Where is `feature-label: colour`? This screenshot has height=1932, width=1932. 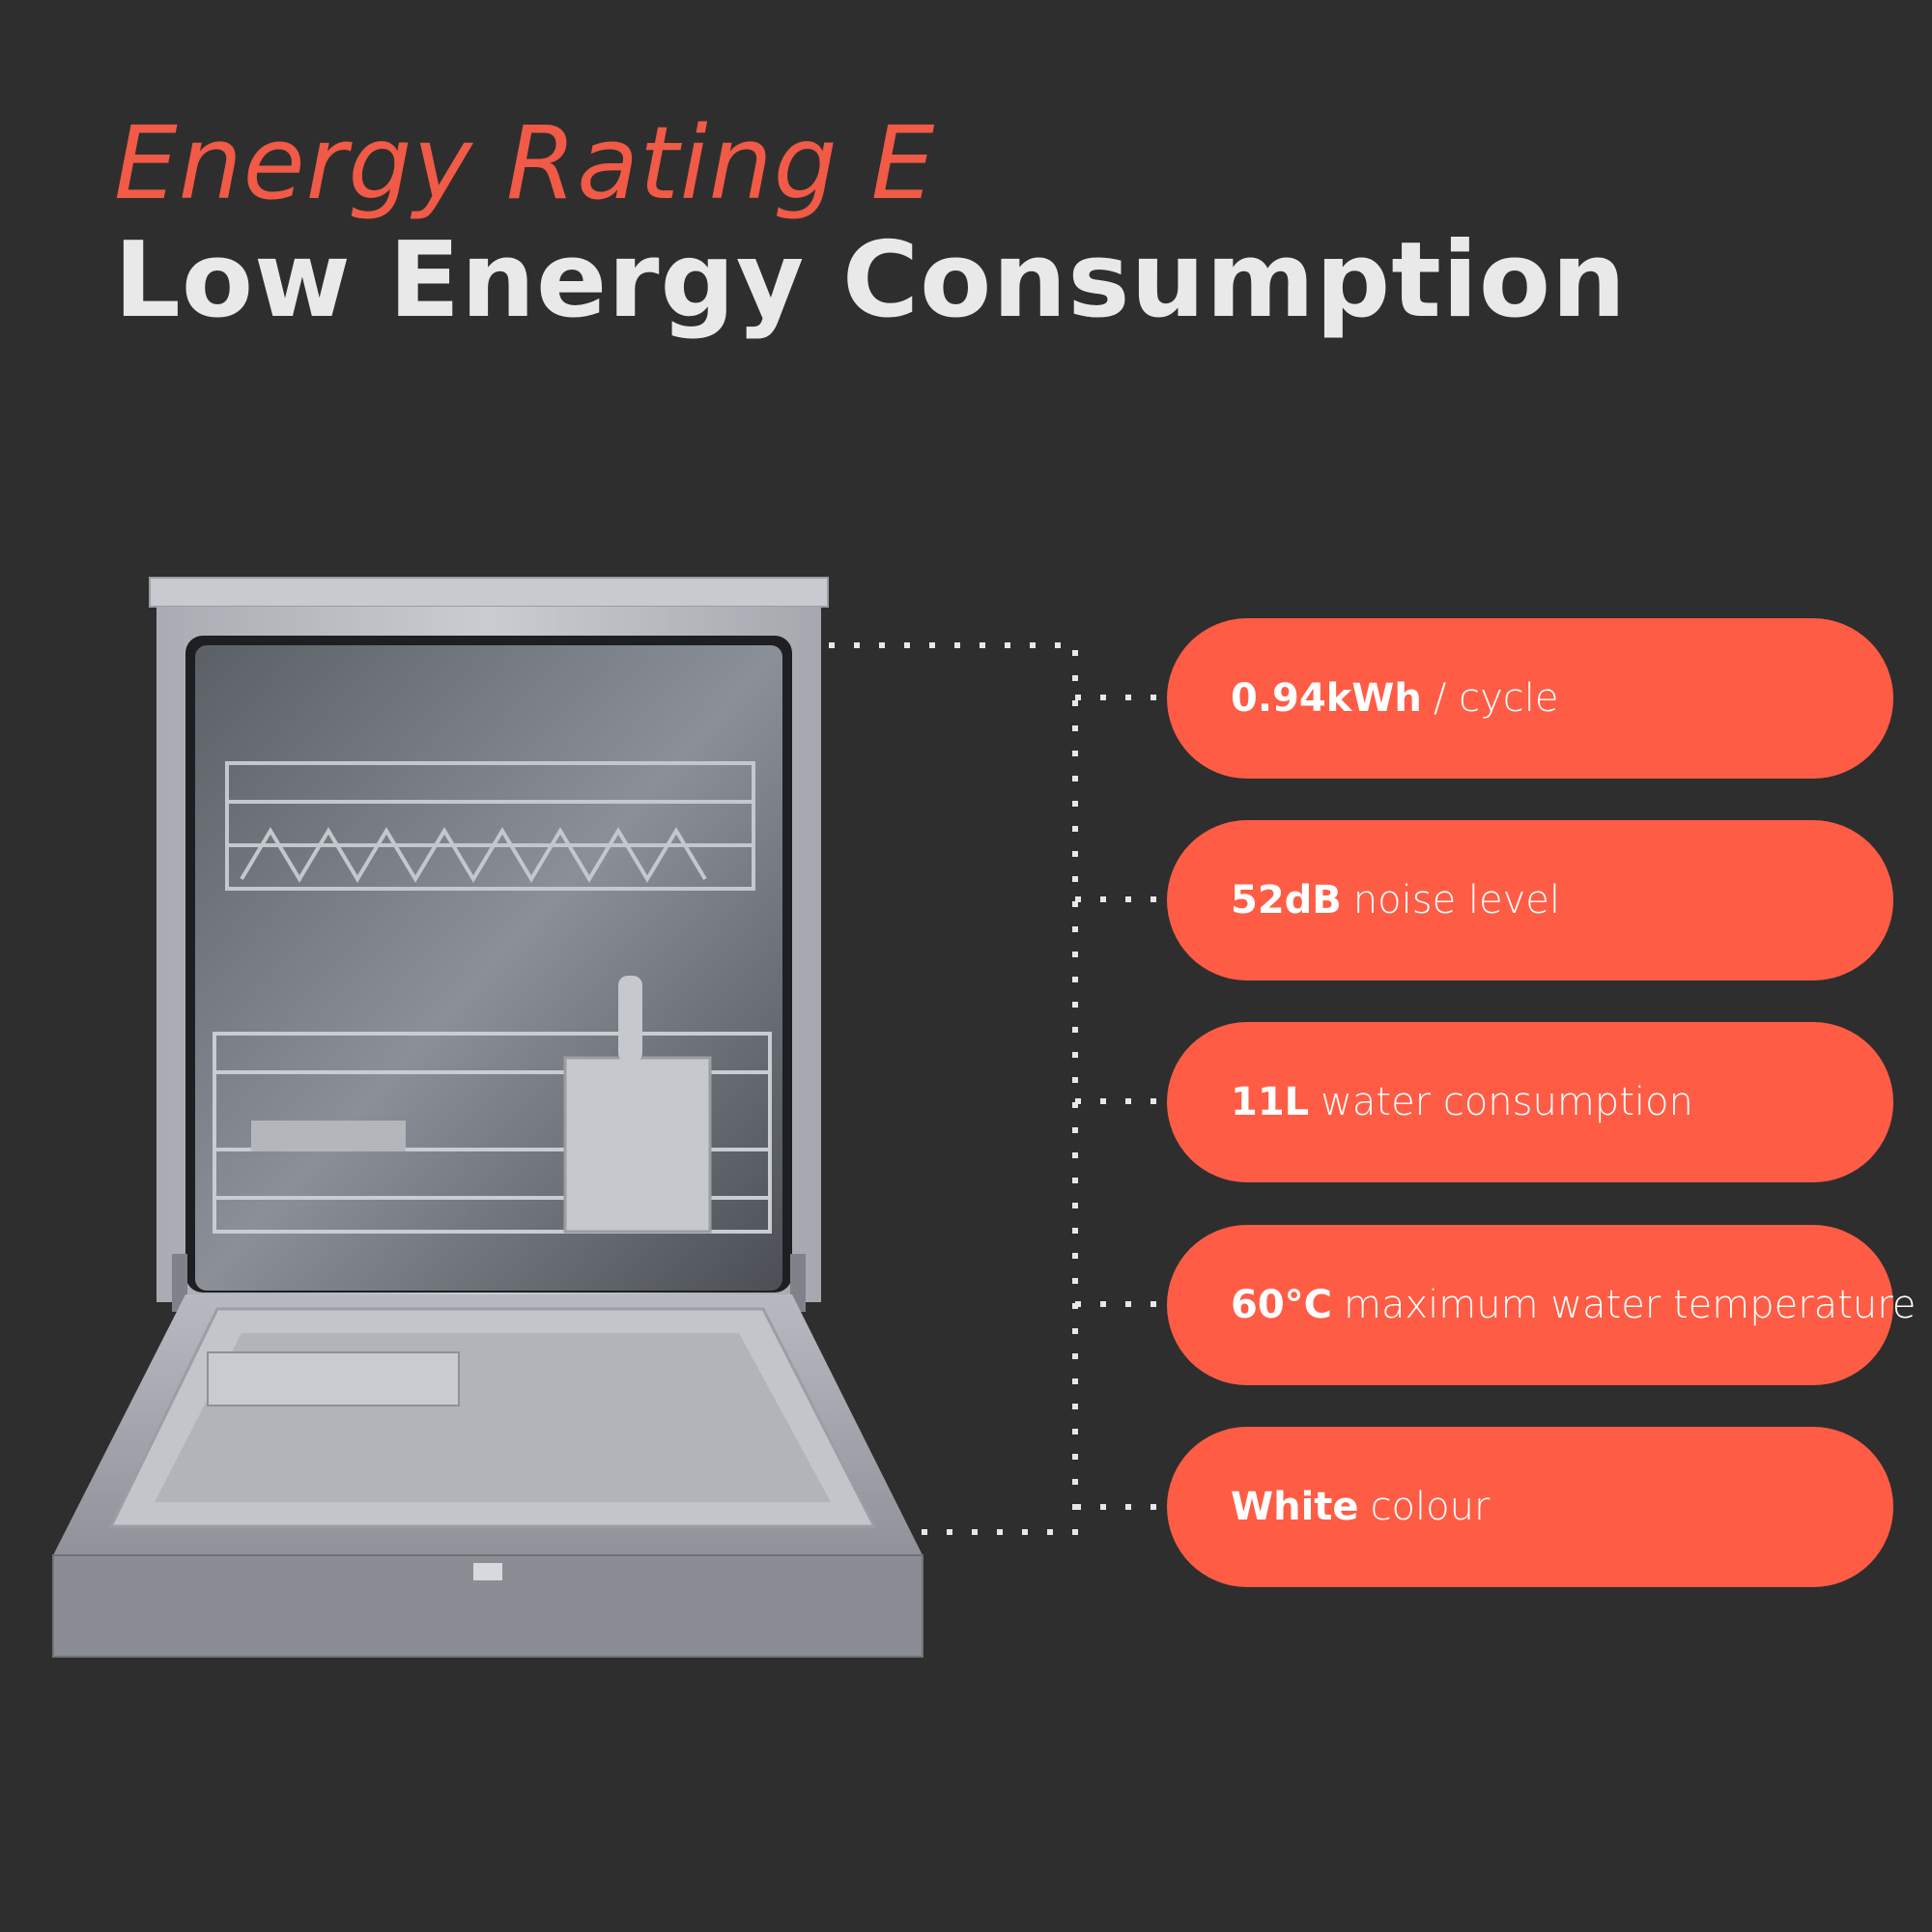
feature-label: colour is located at coordinates (1430, 1507).